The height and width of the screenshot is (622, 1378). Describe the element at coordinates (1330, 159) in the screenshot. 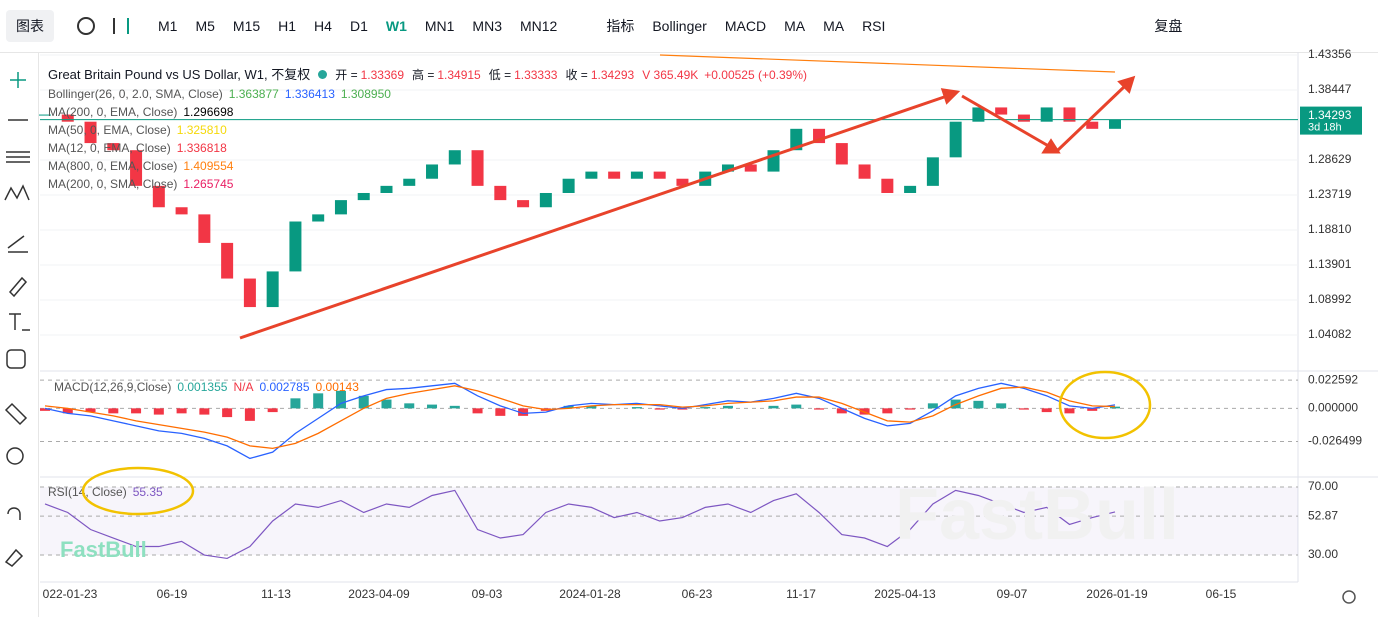

I see `y-tick-label: 1.28629` at that location.